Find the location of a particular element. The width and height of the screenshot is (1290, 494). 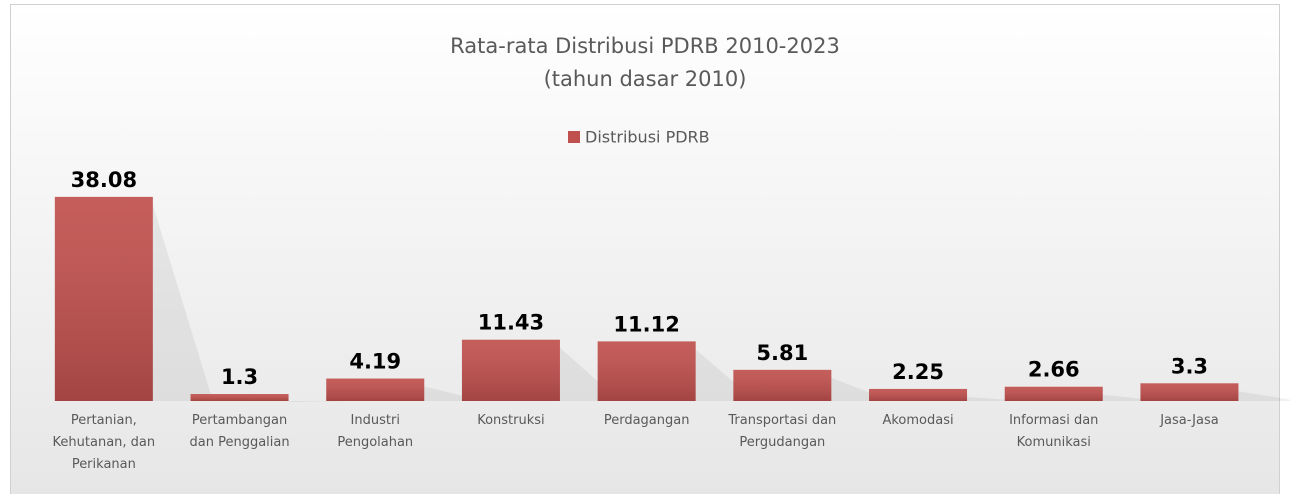

legend: Distribusi PDRB is located at coordinates (639, 137).